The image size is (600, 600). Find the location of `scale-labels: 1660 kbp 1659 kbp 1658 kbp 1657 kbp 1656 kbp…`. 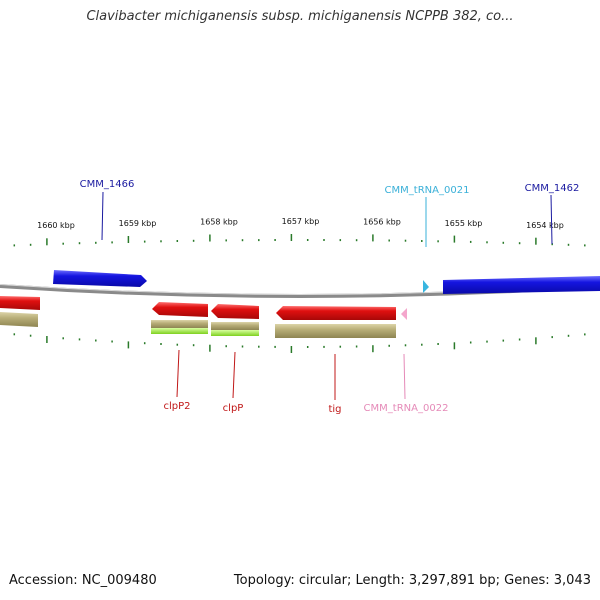

scale-labels: 1660 kbp 1659 kbp 1658 kbp 1657 kbp 1656 kbp… is located at coordinates (300, 223).